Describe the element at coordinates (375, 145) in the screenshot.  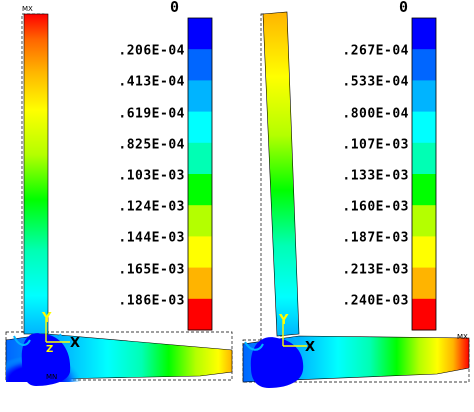
I see `legend-tick-label: .107E-03` at that location.